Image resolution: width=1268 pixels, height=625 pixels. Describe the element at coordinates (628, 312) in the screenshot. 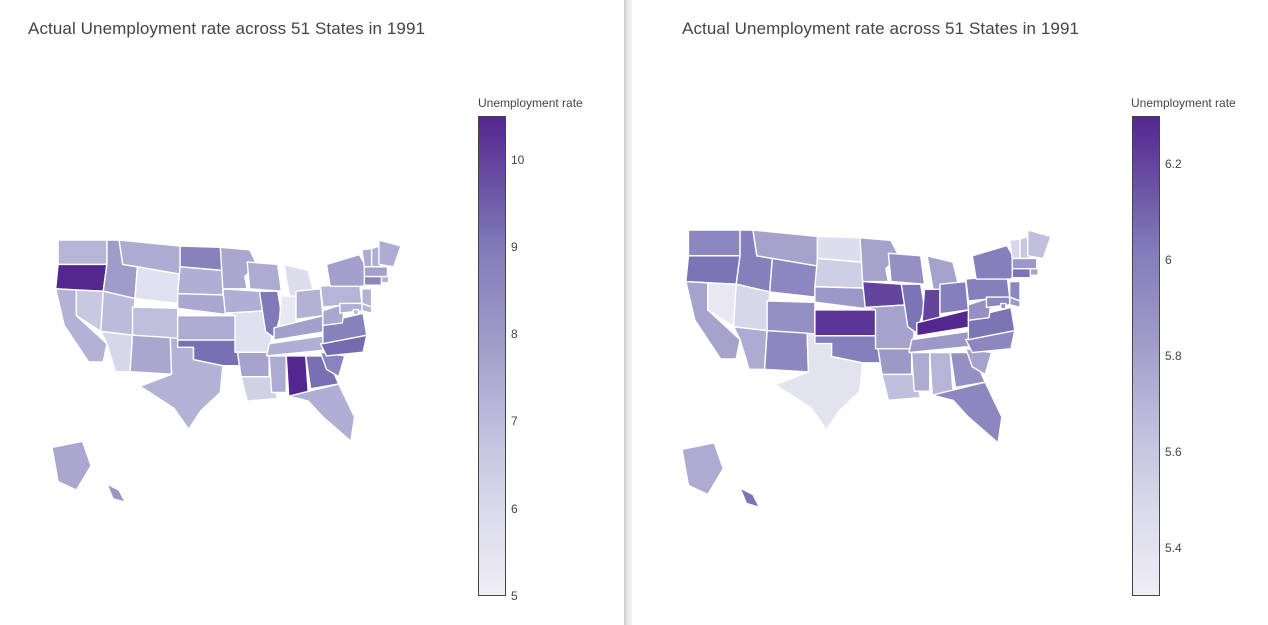

I see `panel-divider` at that location.